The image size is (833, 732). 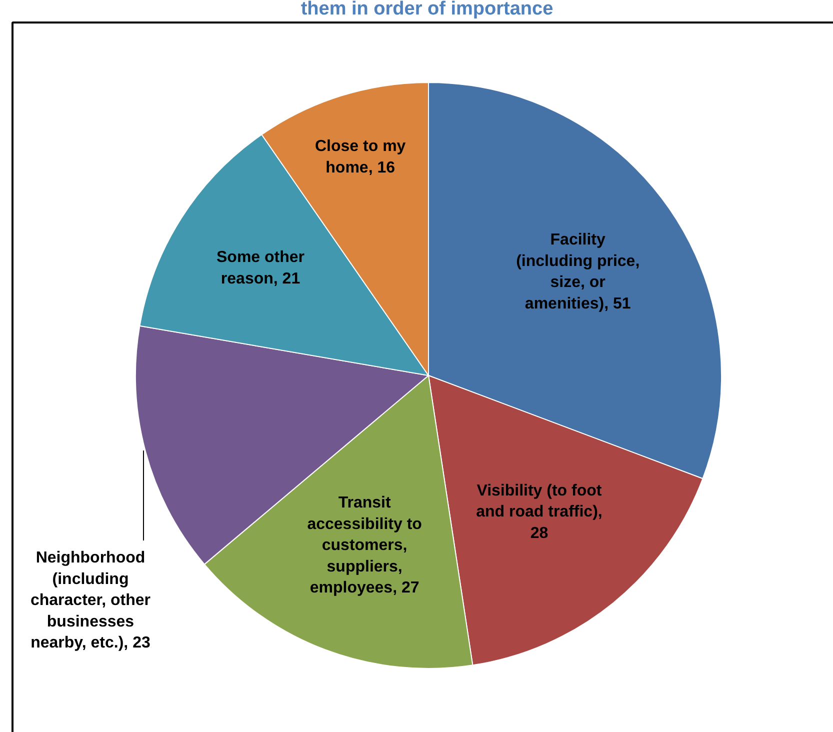 What do you see at coordinates (90, 601) in the screenshot?
I see `slice-label: Neighborhood (including character, other businesses nearby, etc.), 23` at bounding box center [90, 601].